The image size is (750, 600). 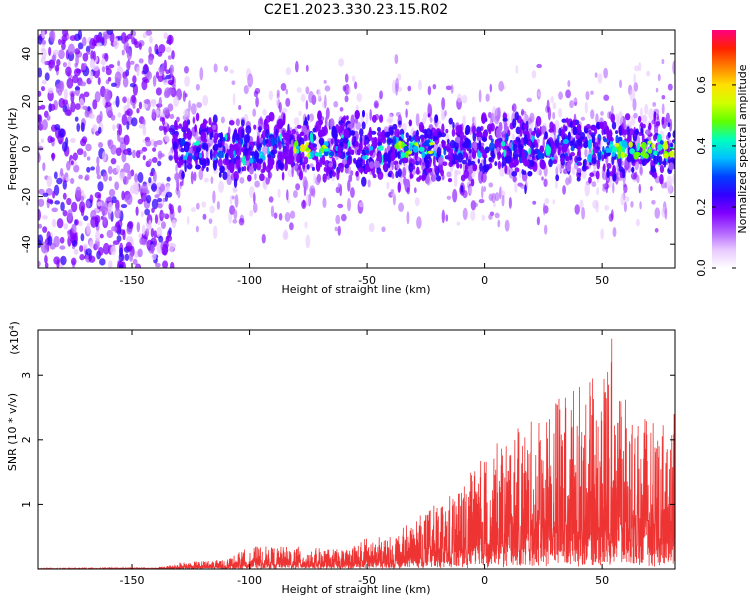 I want to click on x-tick-label: -150, so click(x=132, y=280).